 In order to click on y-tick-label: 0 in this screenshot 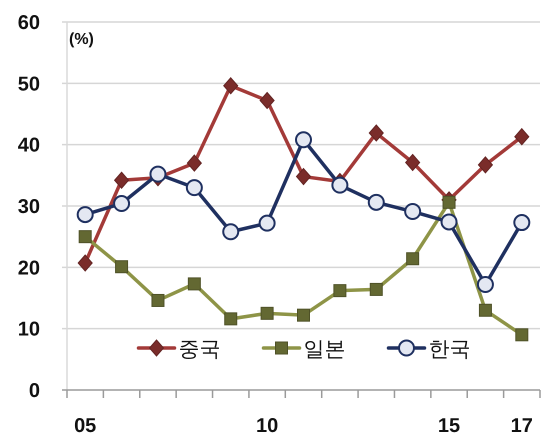, I will do `click(34, 391)`.